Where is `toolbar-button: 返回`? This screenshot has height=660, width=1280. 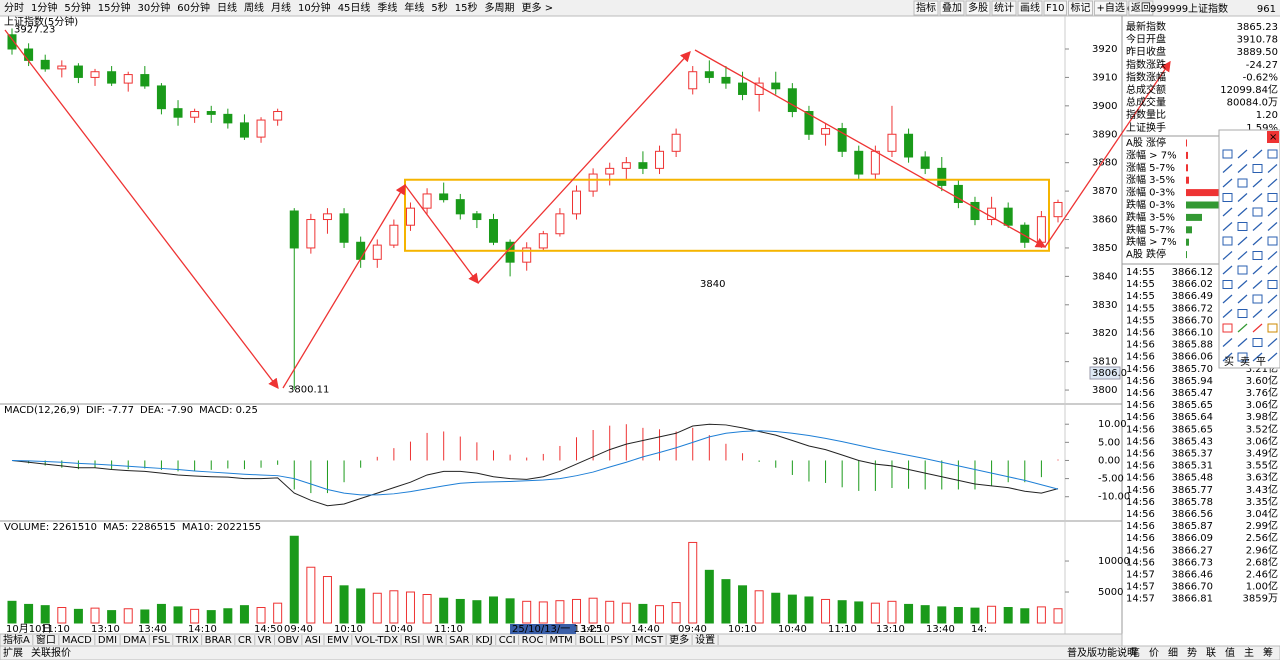 toolbar-button: 返回 is located at coordinates (1141, 8).